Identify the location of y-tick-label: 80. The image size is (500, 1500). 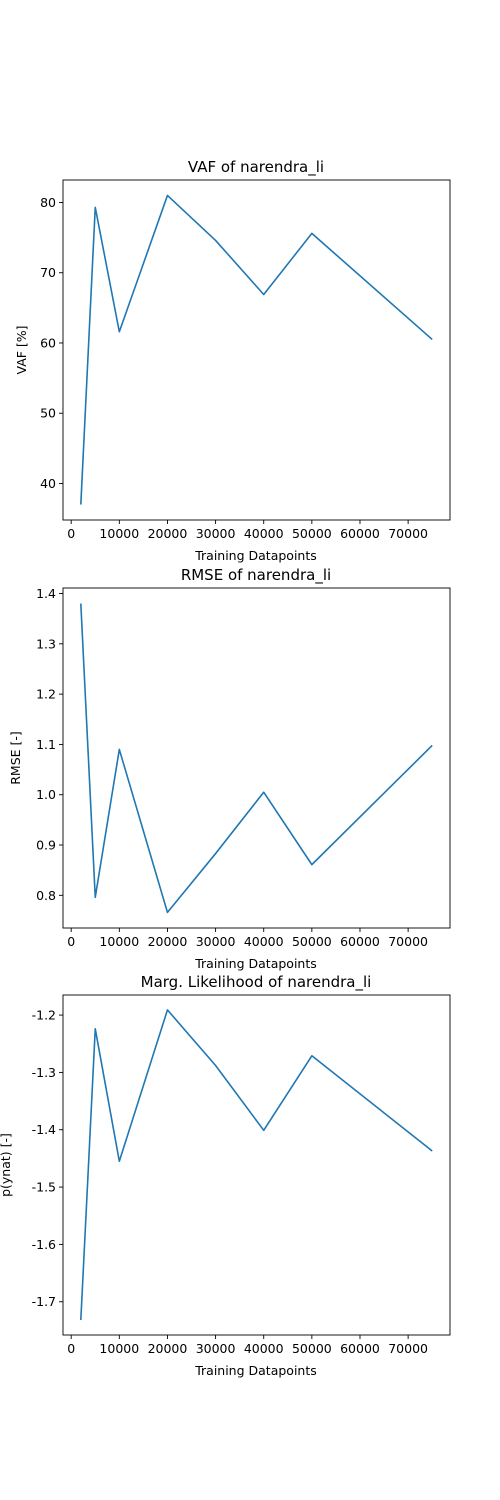
(48, 202).